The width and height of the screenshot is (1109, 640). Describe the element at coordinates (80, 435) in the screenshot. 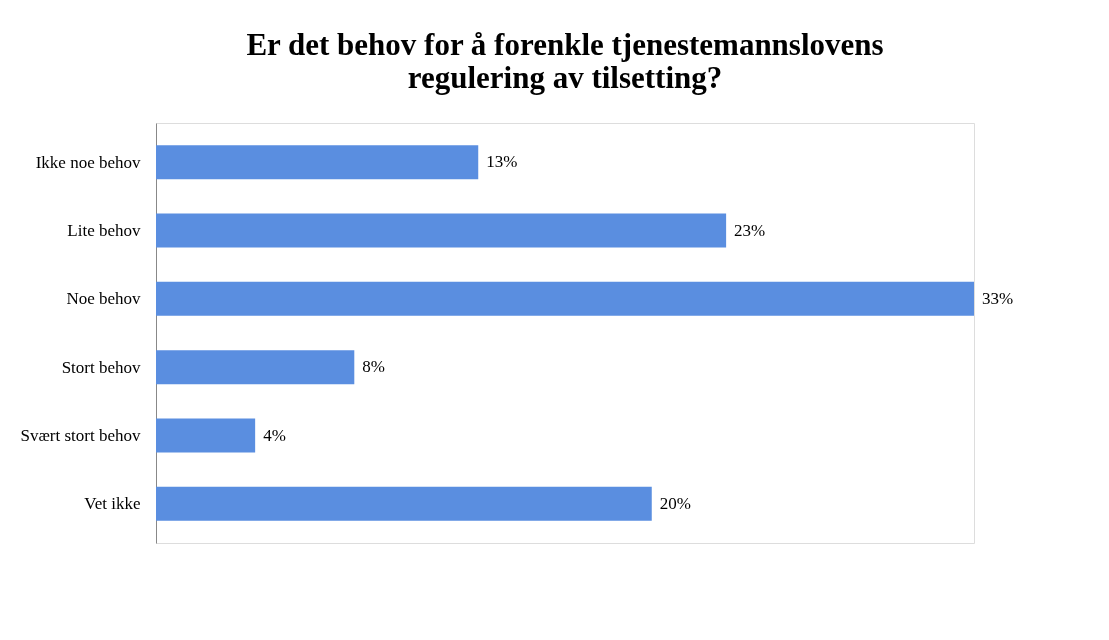

I see `y-tick-label: Svært stort behov` at that location.